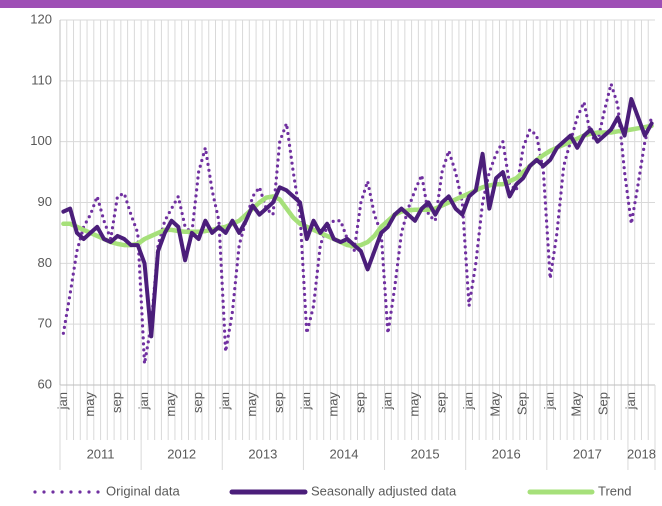 This screenshot has width=662, height=506. I want to click on legend-label: Trend, so click(614, 490).